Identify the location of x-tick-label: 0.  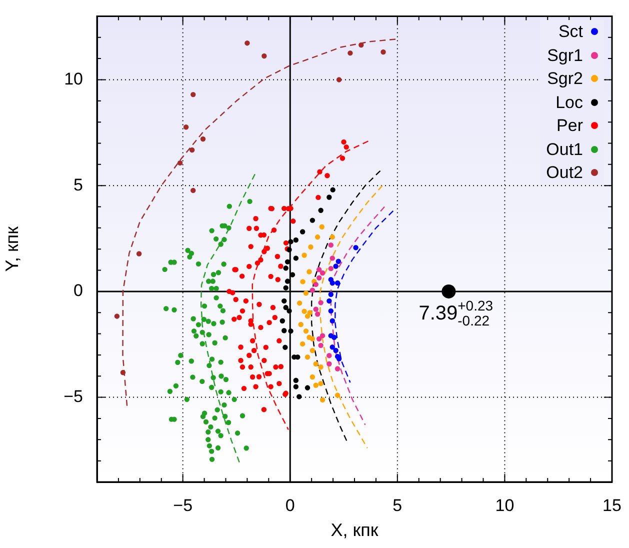
(290, 505).